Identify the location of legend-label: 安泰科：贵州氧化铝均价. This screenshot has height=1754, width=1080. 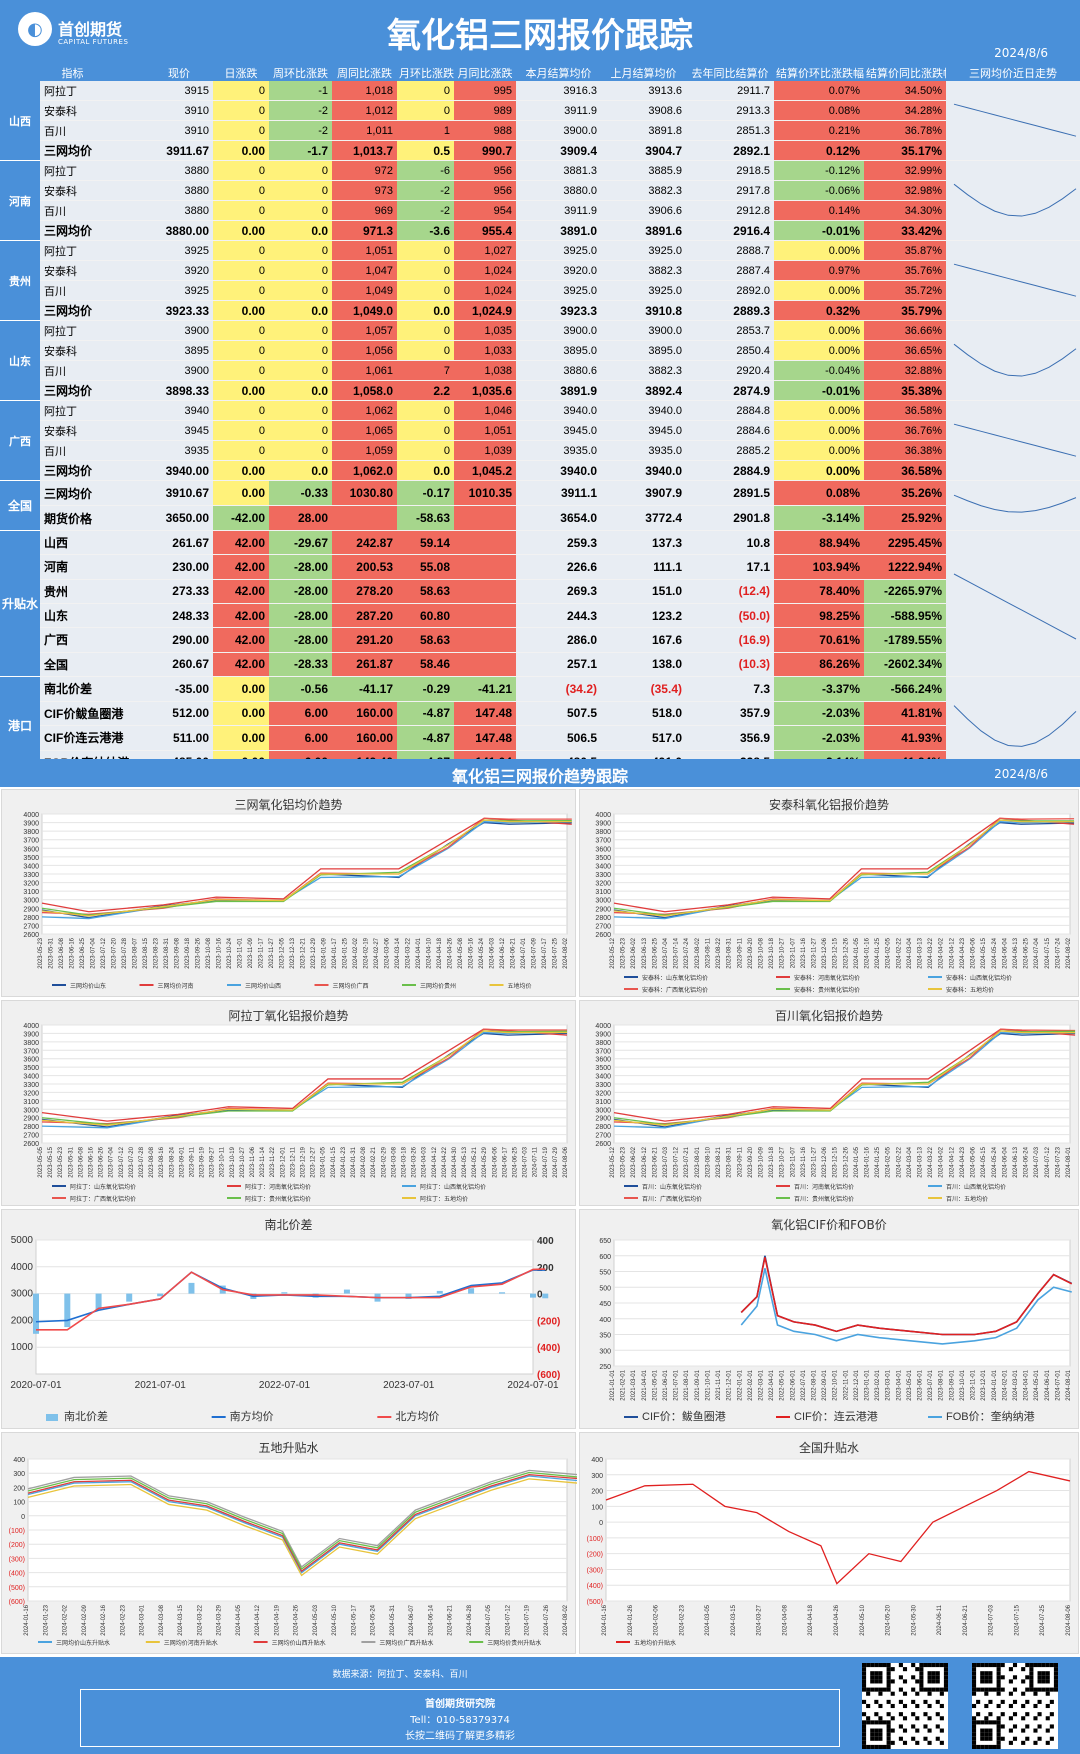
(827, 990).